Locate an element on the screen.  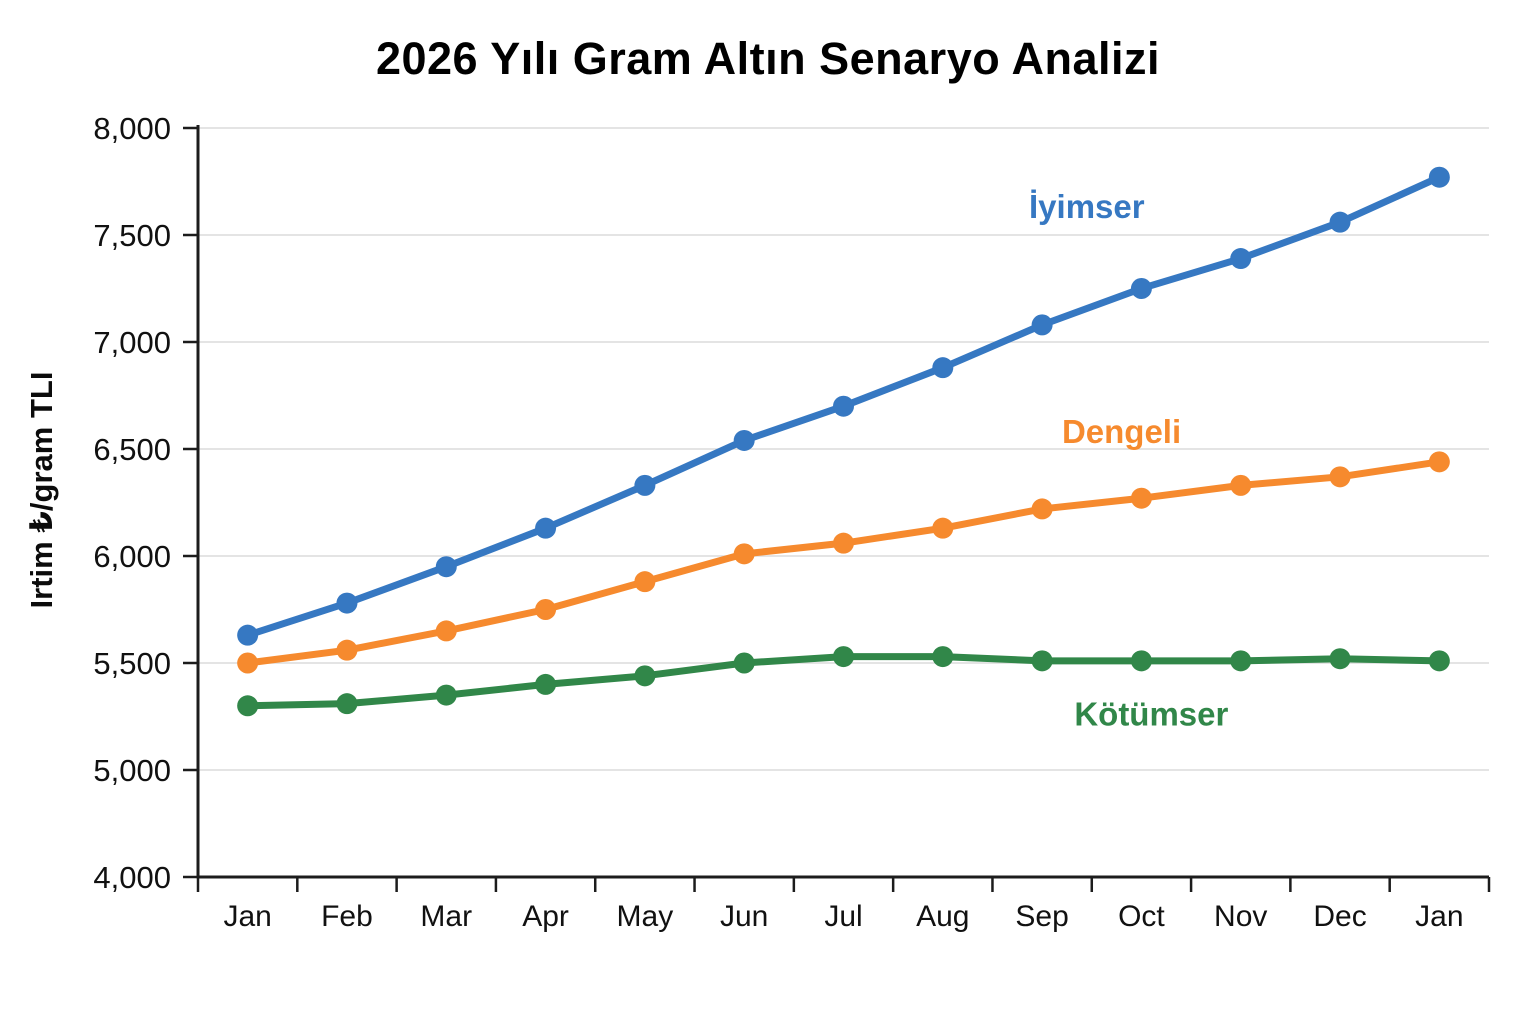
x-tick-label: Dec is located at coordinates (1339, 916).